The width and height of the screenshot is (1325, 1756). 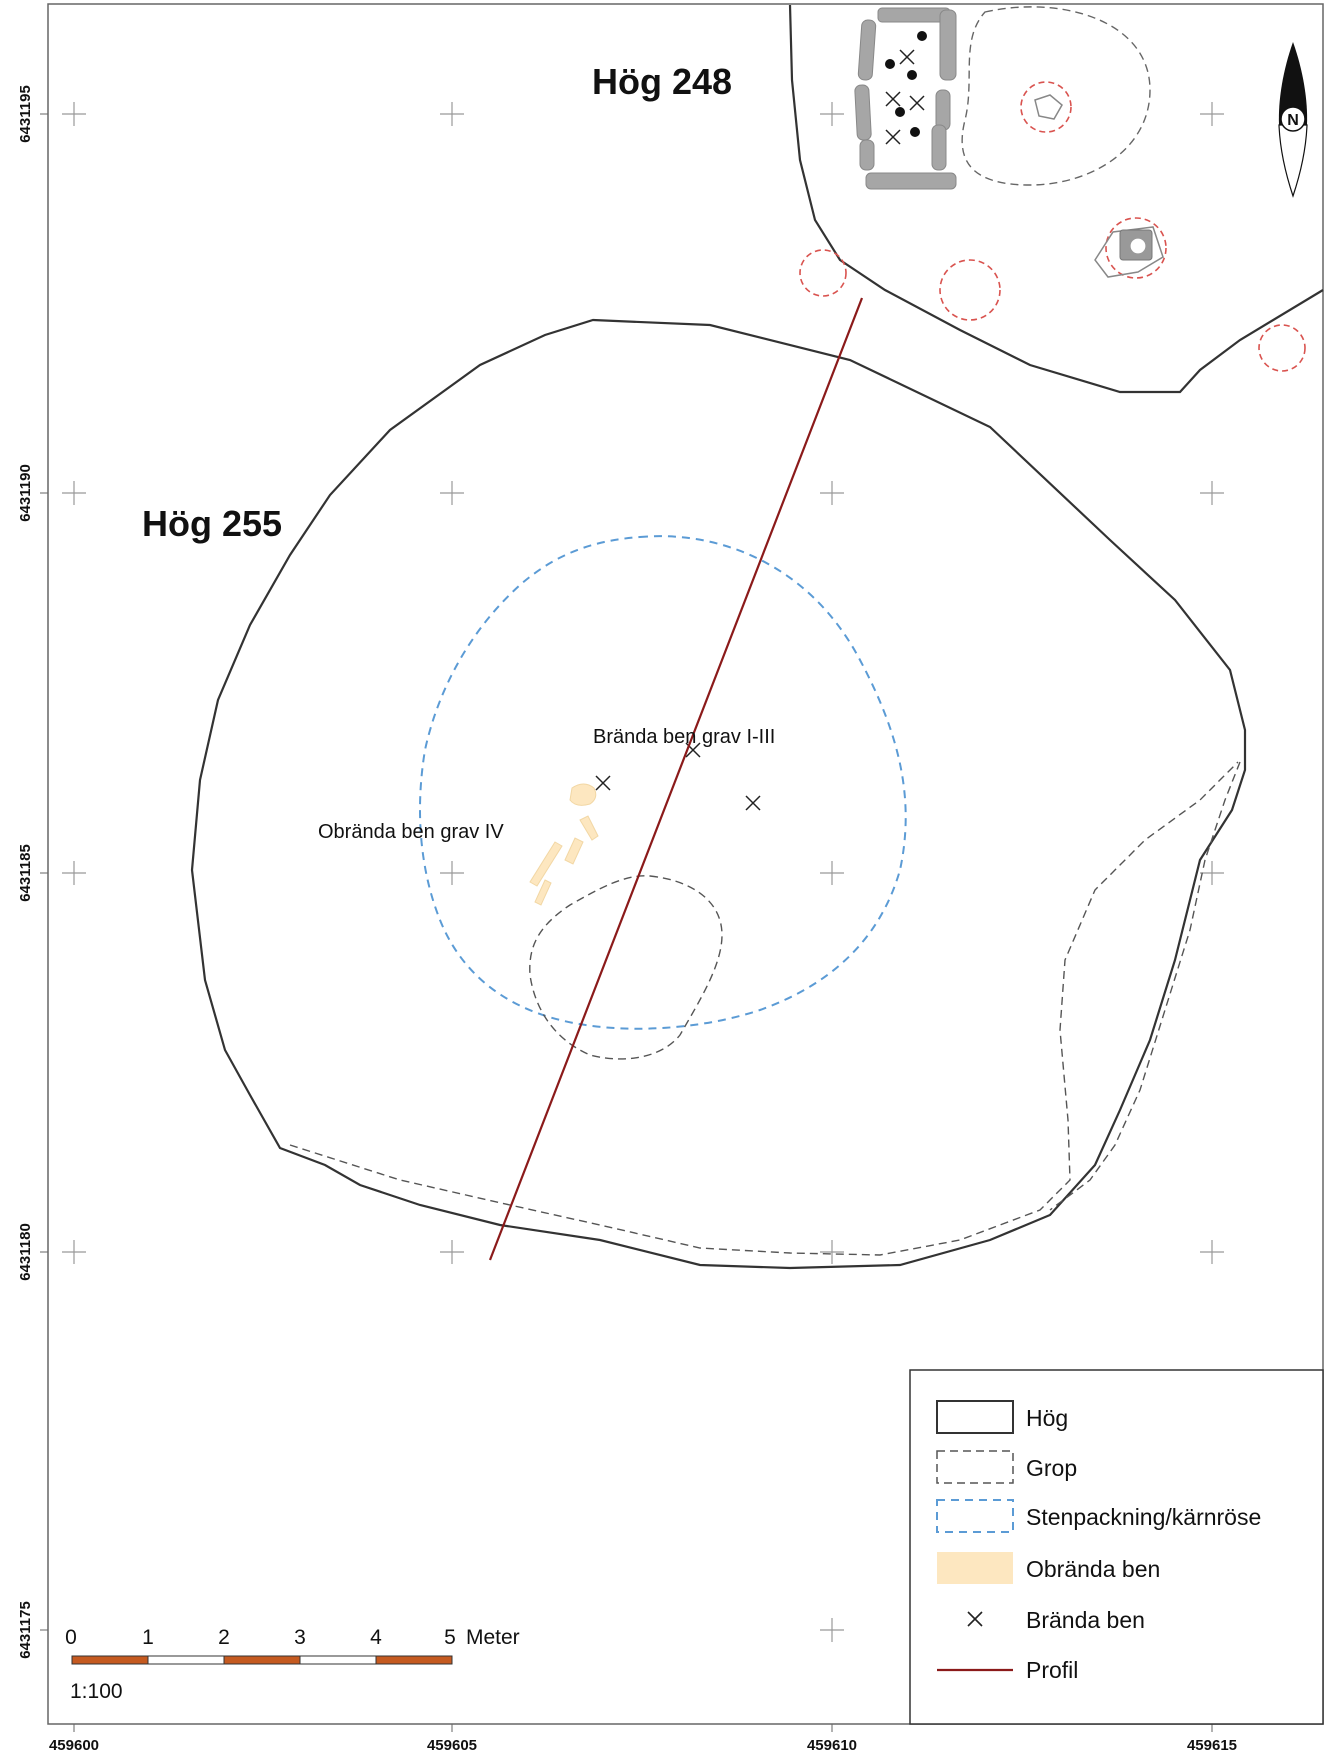 I want to click on north-letter: N, so click(x=1293, y=120).